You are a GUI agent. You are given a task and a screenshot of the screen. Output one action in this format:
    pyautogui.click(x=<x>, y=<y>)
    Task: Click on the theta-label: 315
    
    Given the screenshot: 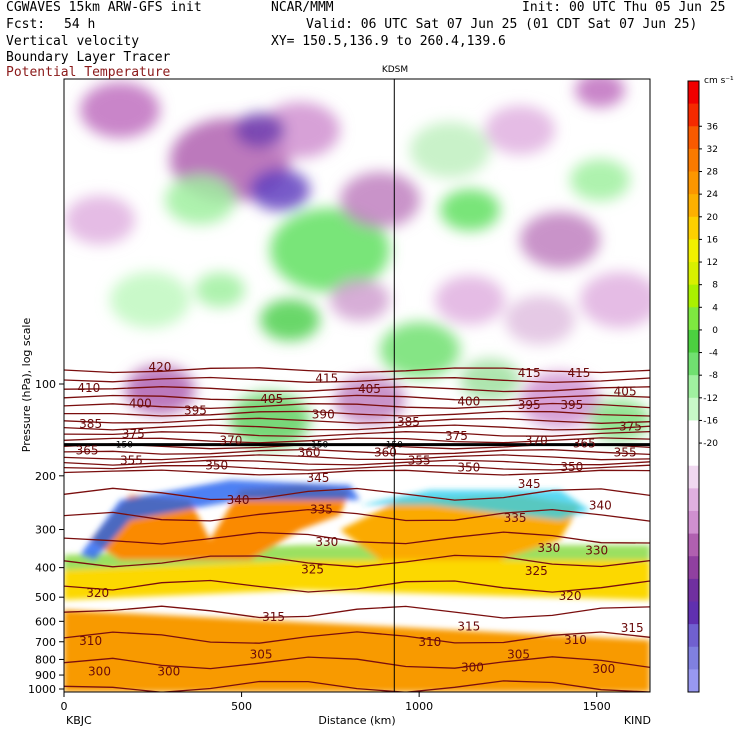 What is the action you would take?
    pyautogui.click(x=273, y=617)
    